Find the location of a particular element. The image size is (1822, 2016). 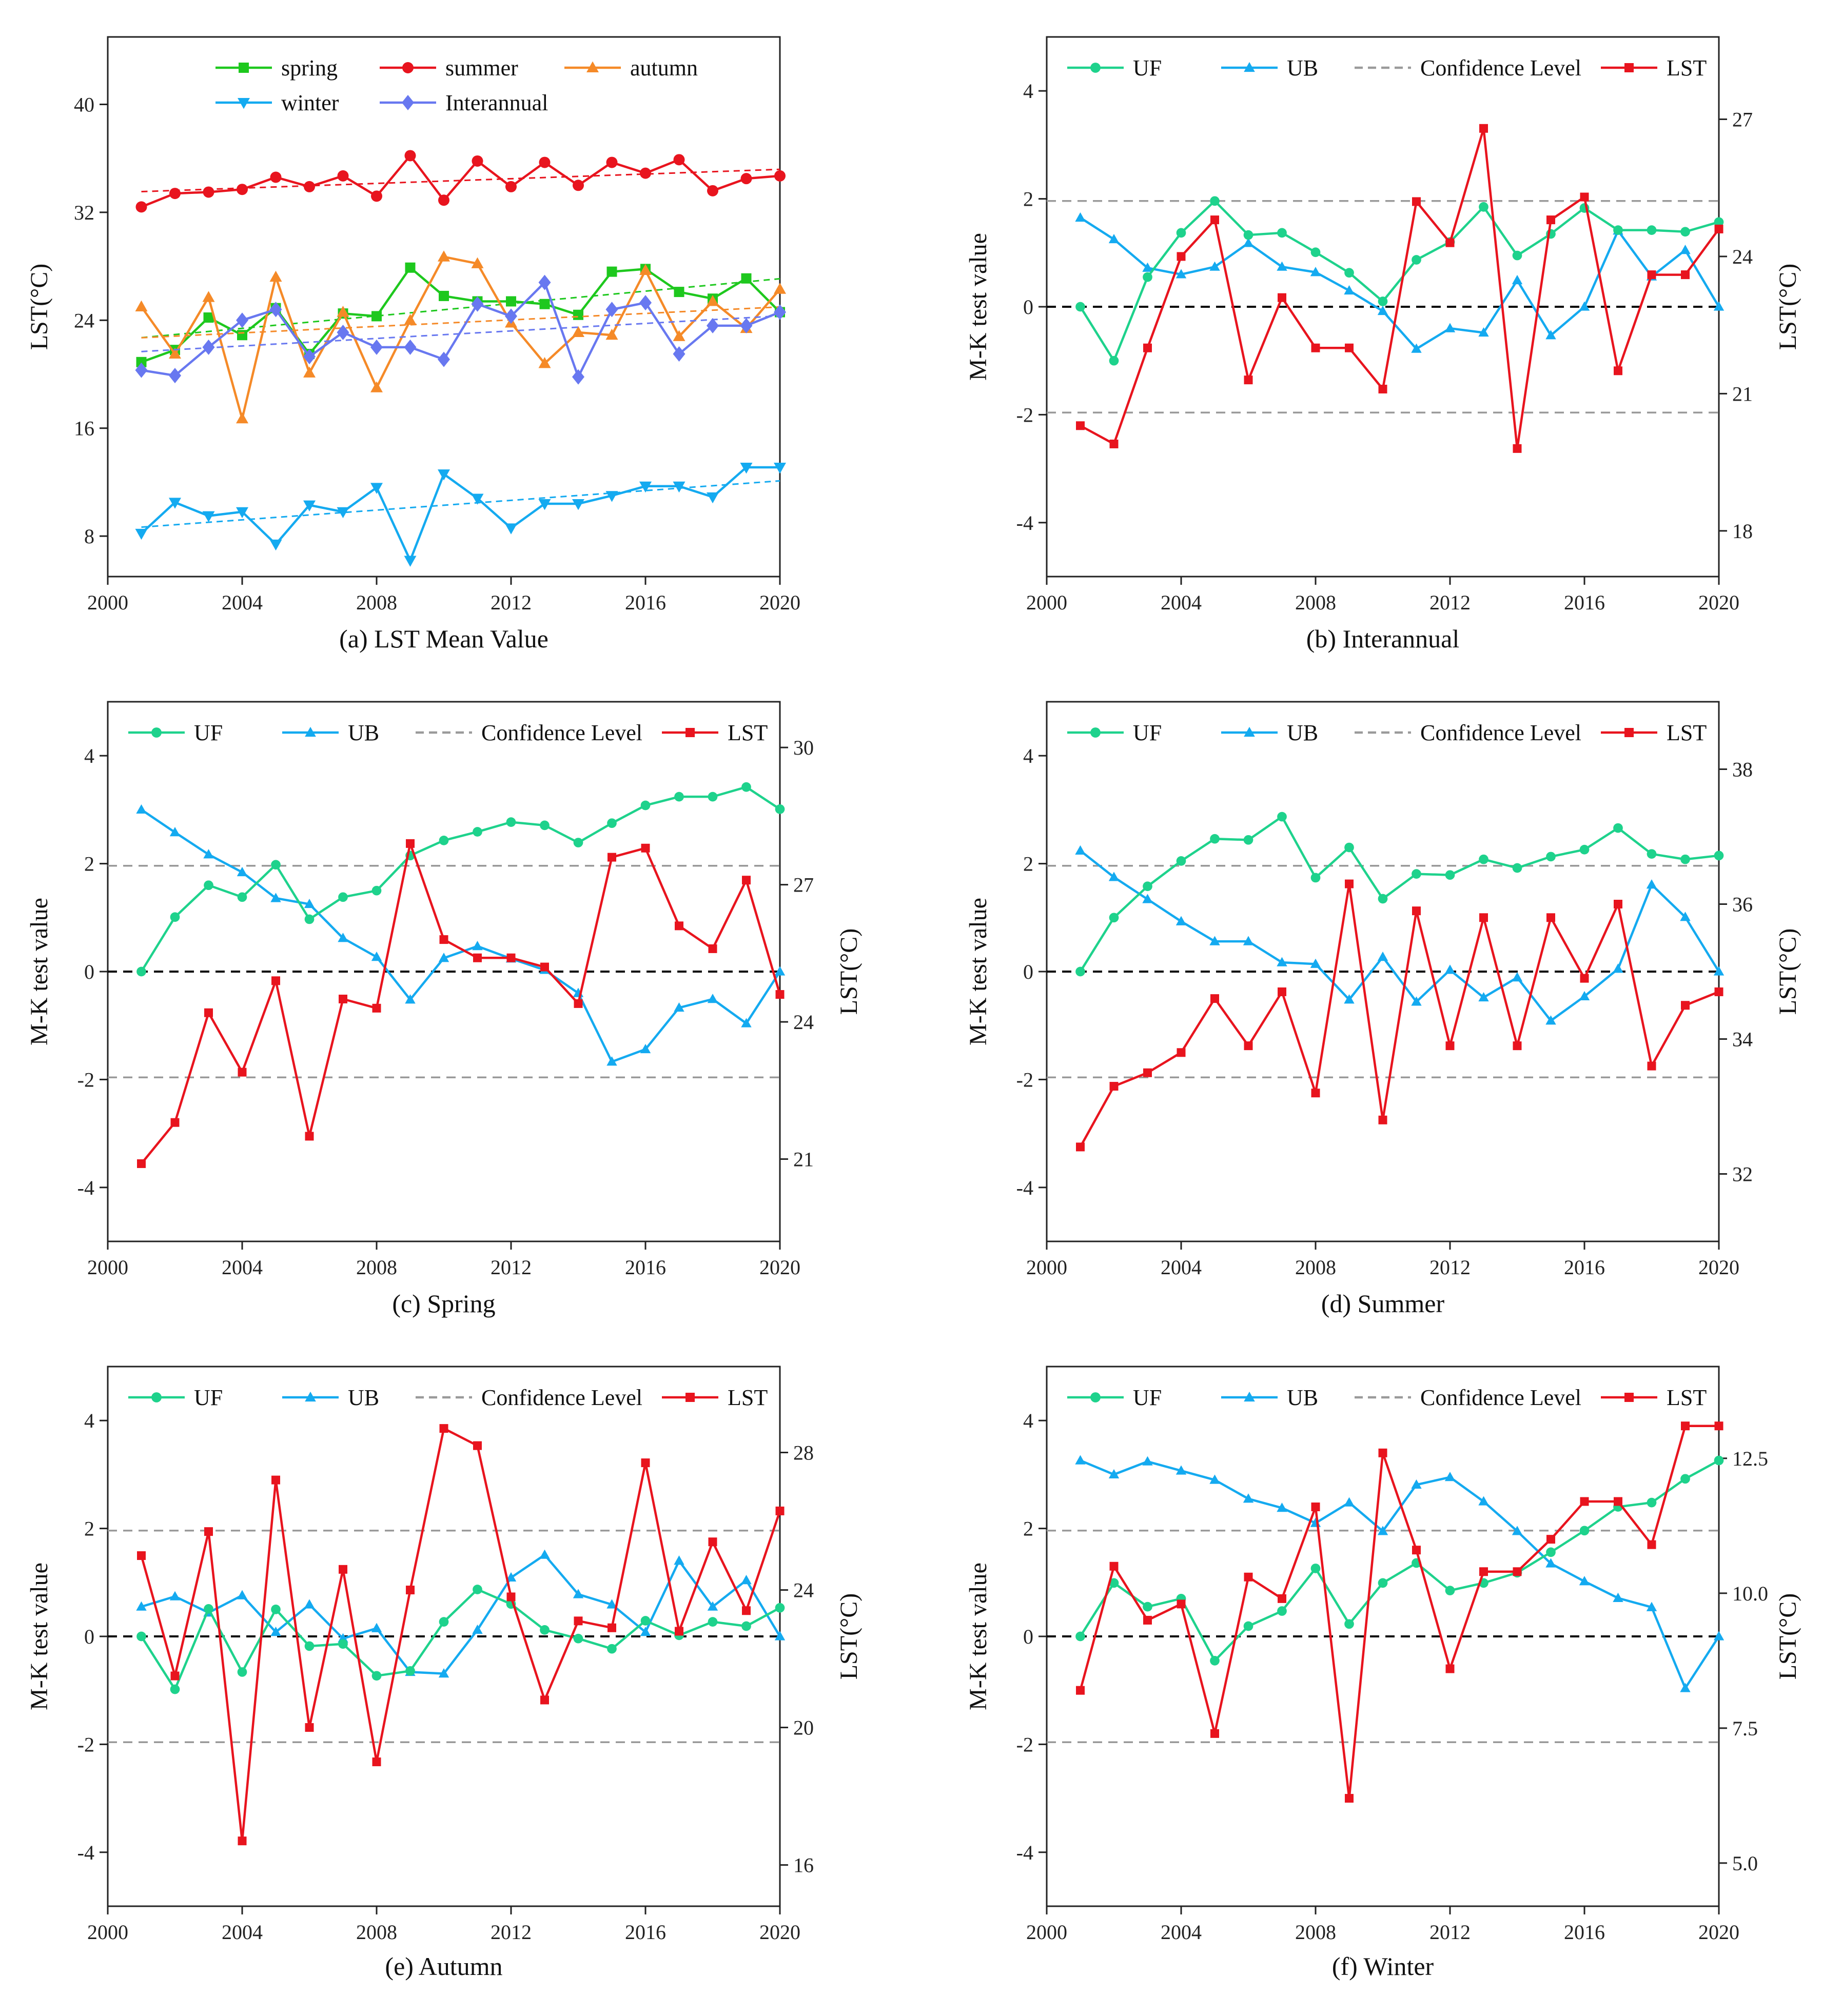

panel-caption: (d) Summer is located at coordinates (1383, 1303).